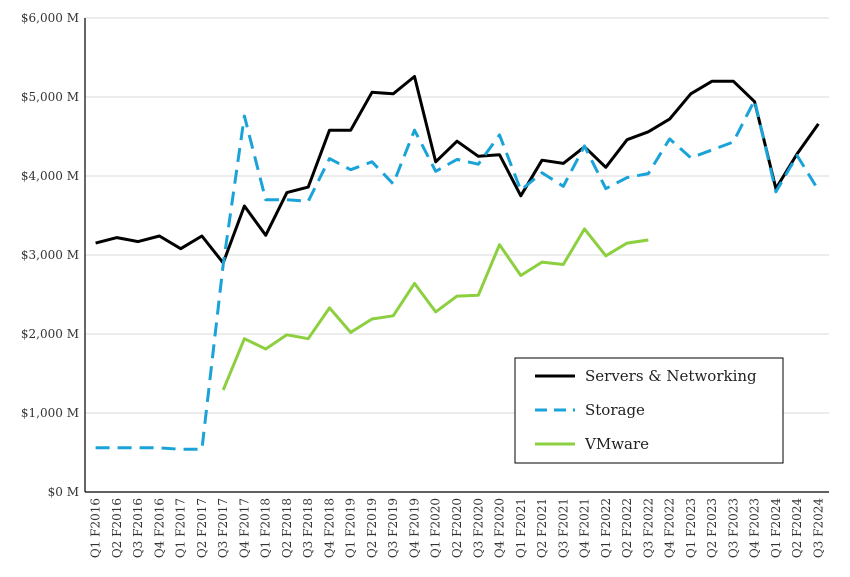 The image size is (850, 577). What do you see at coordinates (712, 528) in the screenshot?
I see `x-tick-label: Q2 F2023` at bounding box center [712, 528].